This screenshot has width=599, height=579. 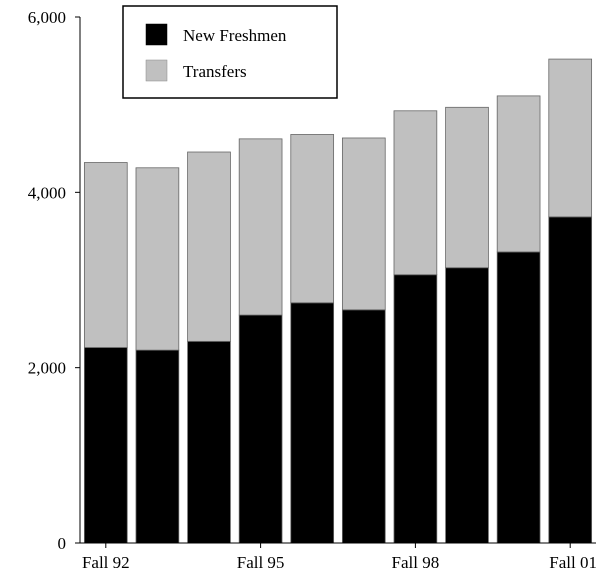 What do you see at coordinates (261, 562) in the screenshot?
I see `x-tick-label: Fall 95` at bounding box center [261, 562].